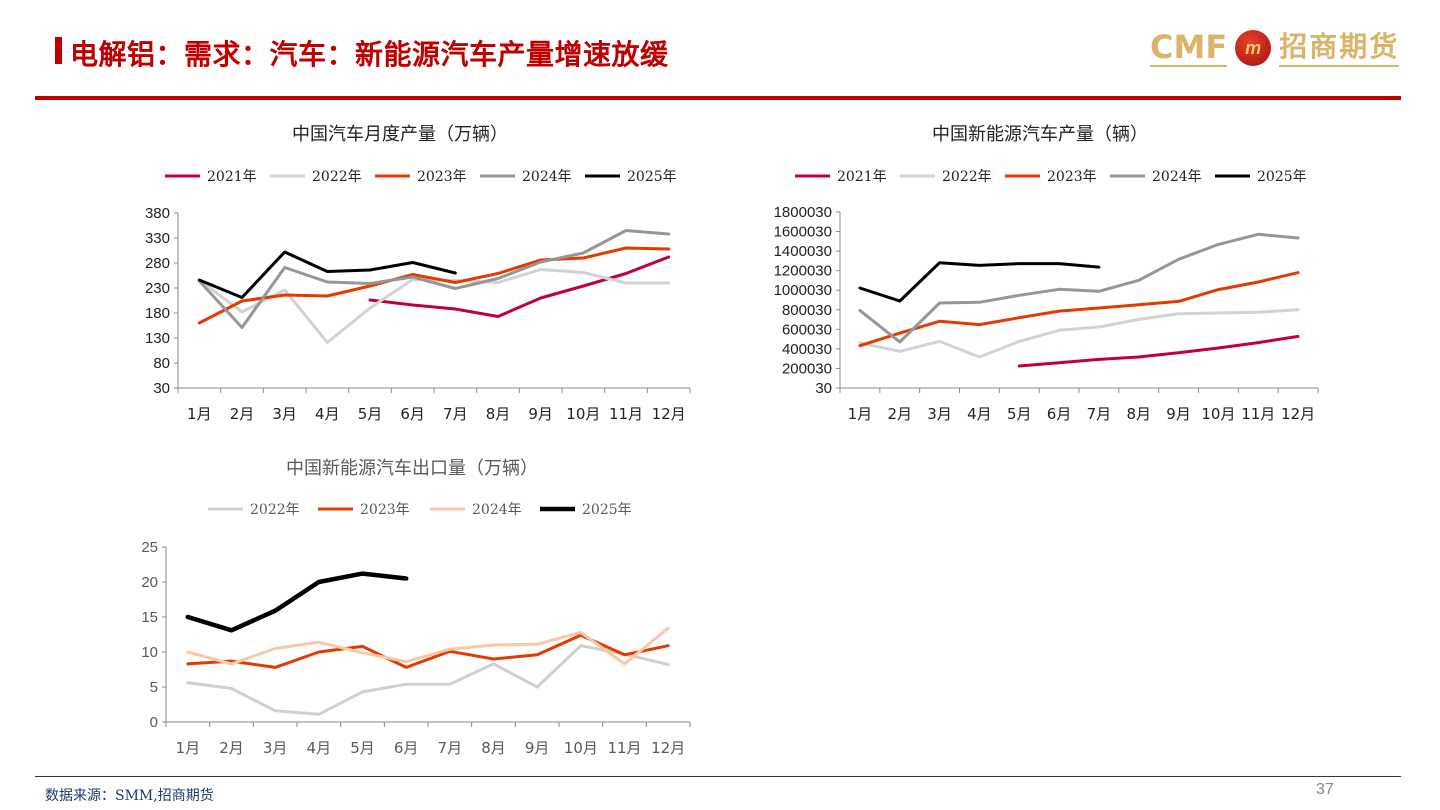 Image resolution: width=1440 pixels, height=810 pixels. Describe the element at coordinates (547, 177) in the screenshot. I see `chart-1-legend-label: 2024年` at that location.